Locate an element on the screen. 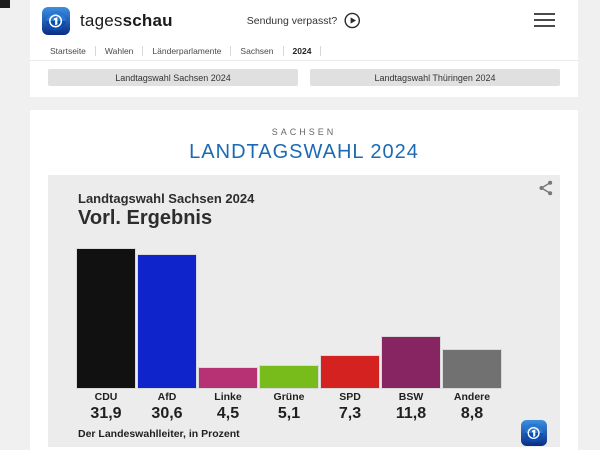 The height and width of the screenshot is (450, 600). bar-BSW is located at coordinates (411, 362).